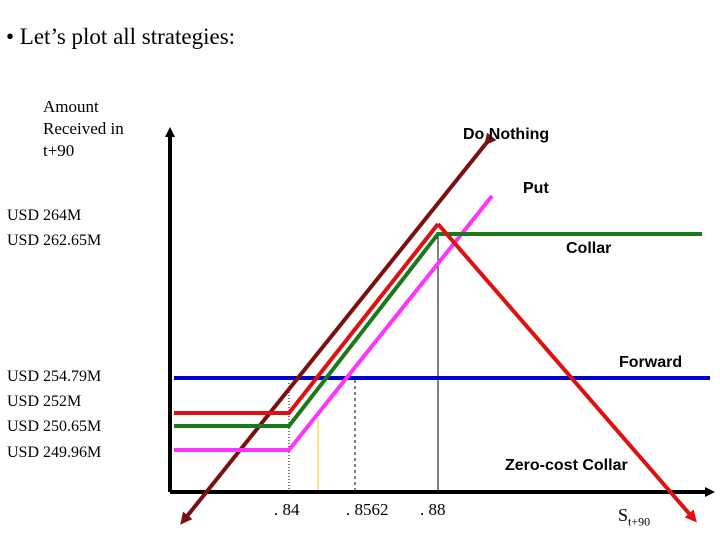  What do you see at coordinates (367, 509) in the screenshot?
I see `x-tick-08562: . 8562` at bounding box center [367, 509].